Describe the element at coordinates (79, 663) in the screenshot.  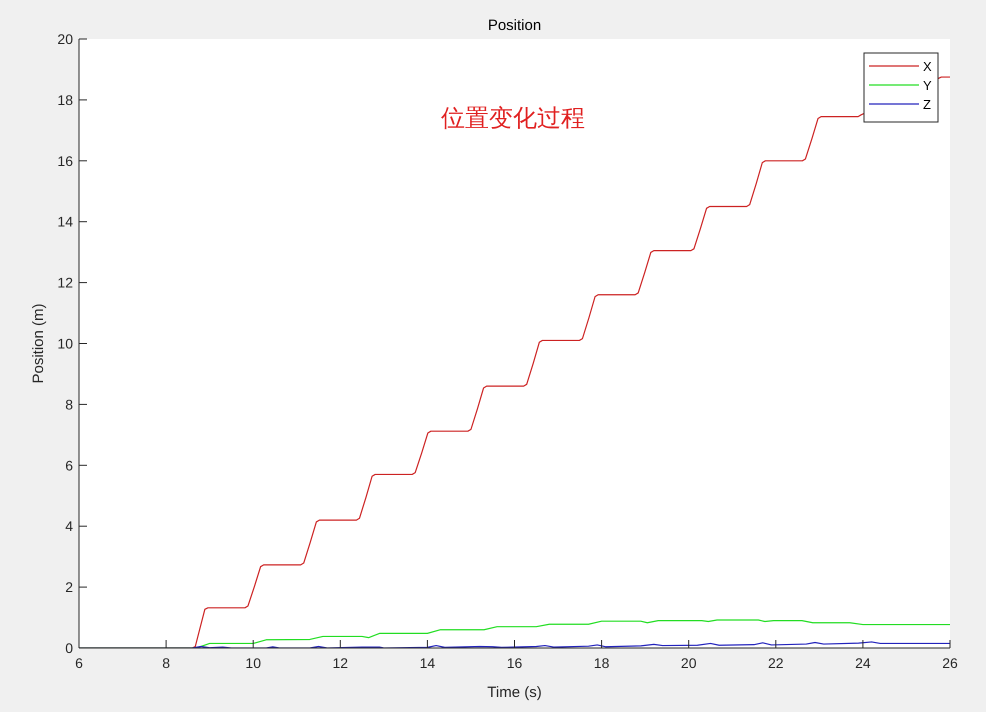
I see `x-tick-label: 6` at that location.